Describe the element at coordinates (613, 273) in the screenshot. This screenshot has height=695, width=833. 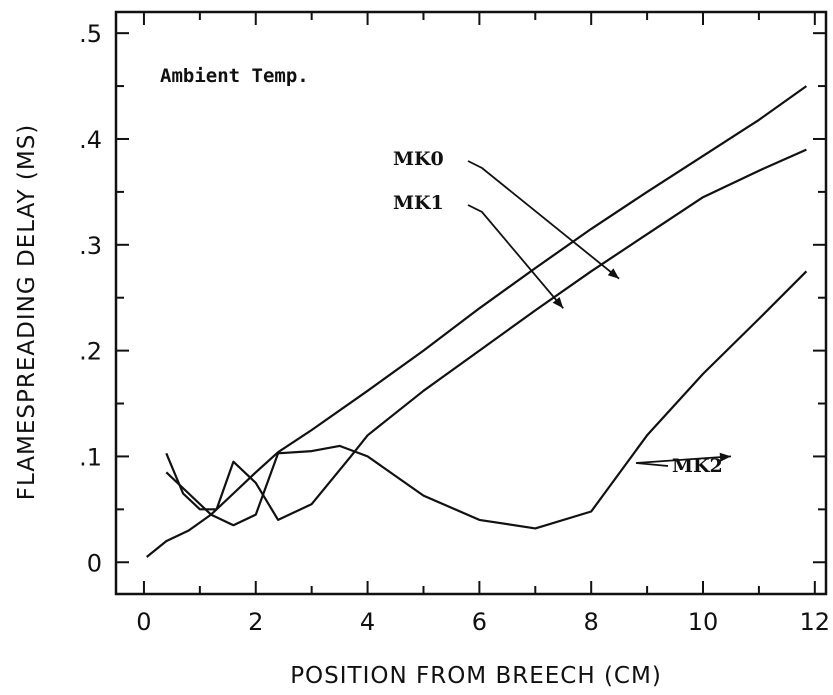
I see `series-arrowhead-mk0` at that location.